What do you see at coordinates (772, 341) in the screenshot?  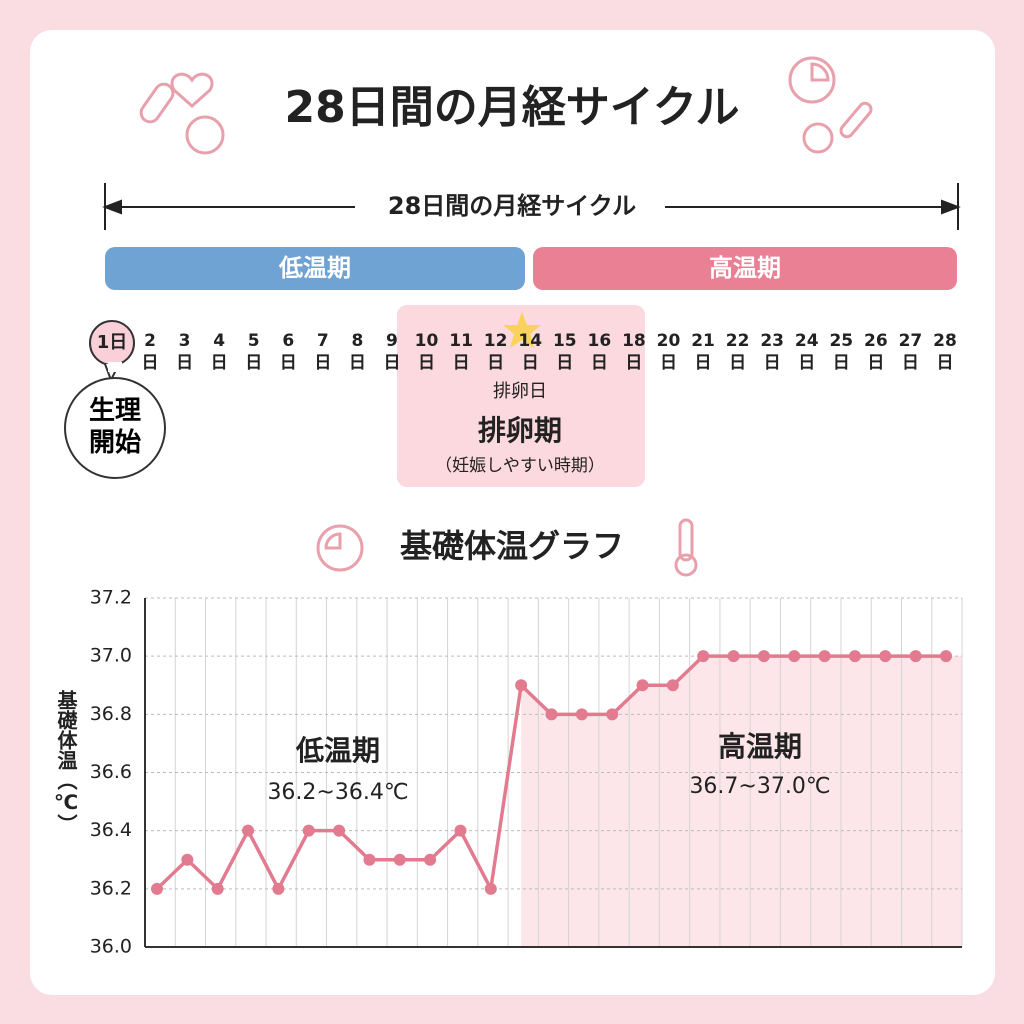 I see `day-number: 23` at bounding box center [772, 341].